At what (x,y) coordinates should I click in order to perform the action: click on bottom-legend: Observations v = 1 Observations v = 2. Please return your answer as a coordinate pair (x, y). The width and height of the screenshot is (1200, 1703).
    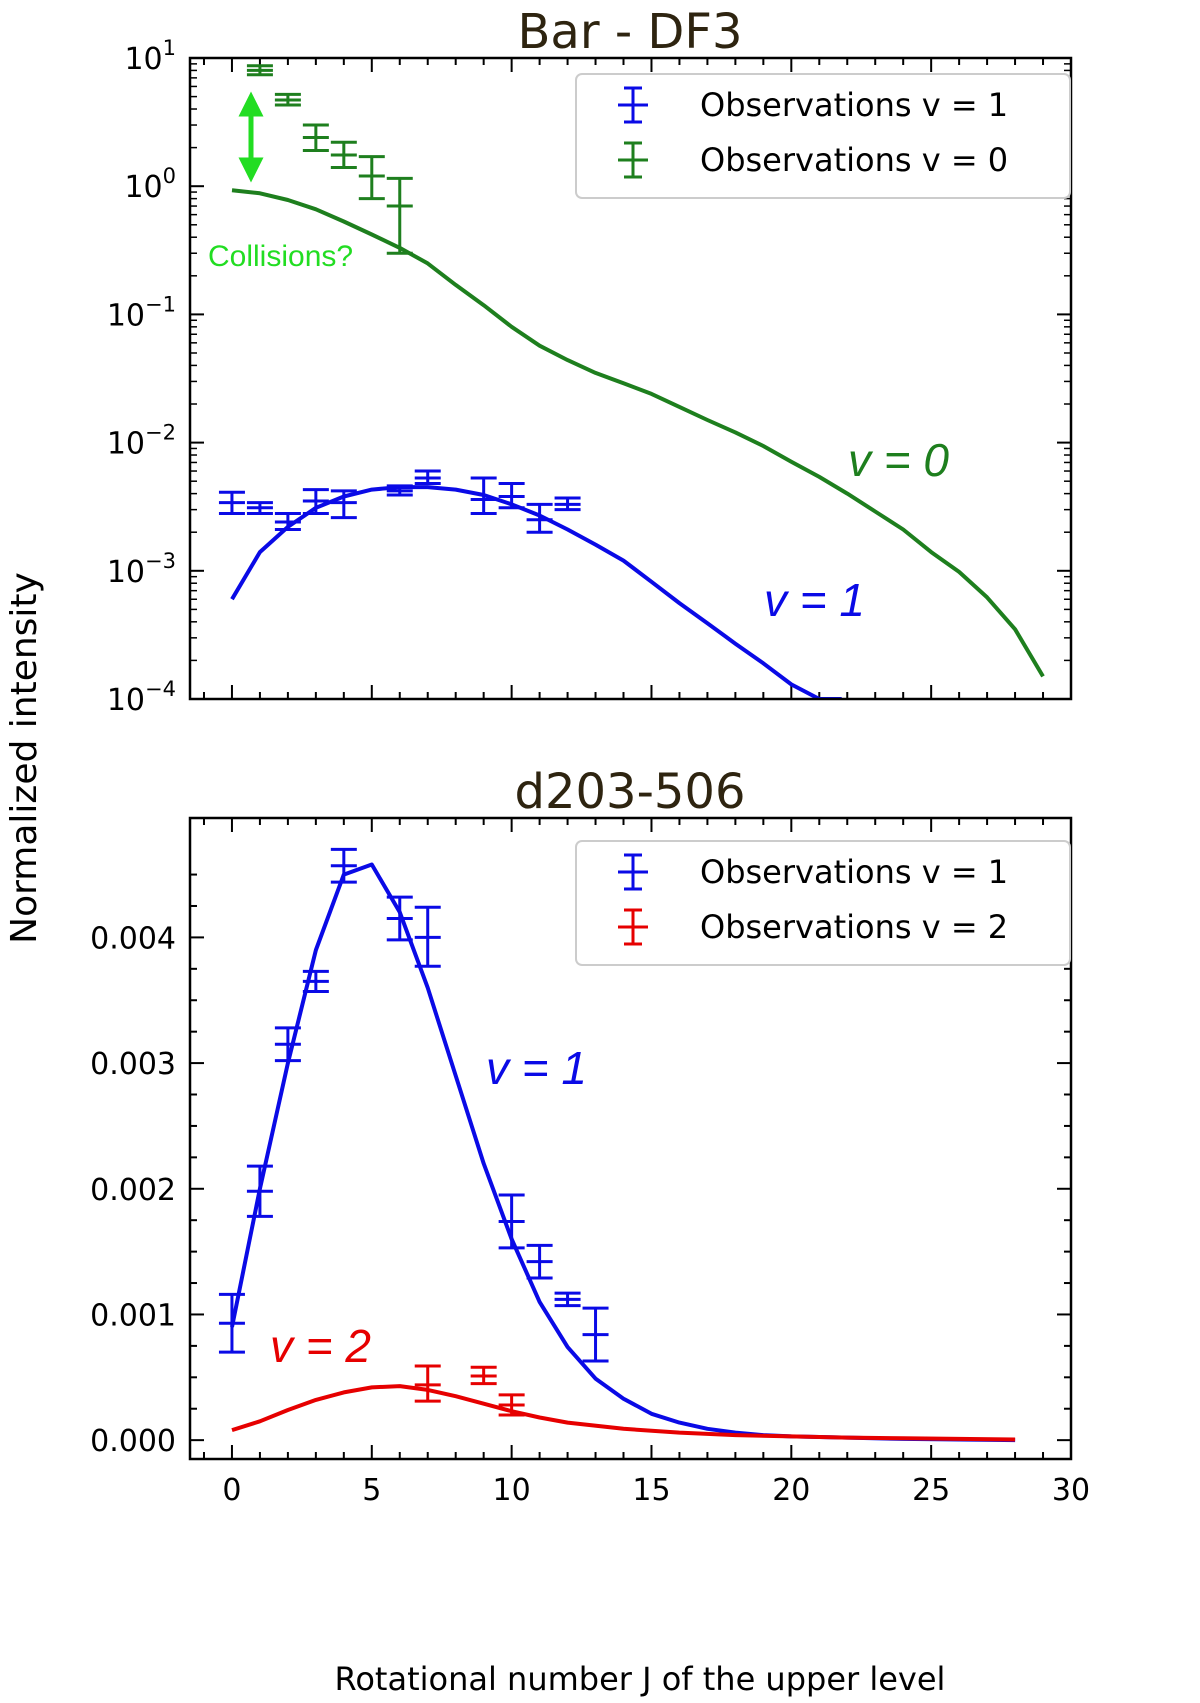
    Looking at the image, I should click on (823, 903).